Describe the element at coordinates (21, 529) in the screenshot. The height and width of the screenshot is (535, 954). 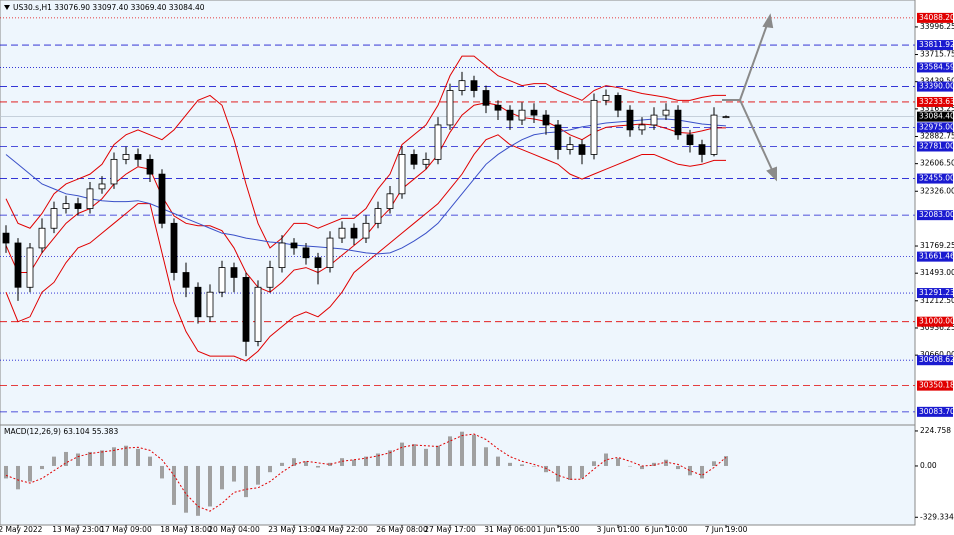
I see `x-tick-label: 12 May 2022` at that location.